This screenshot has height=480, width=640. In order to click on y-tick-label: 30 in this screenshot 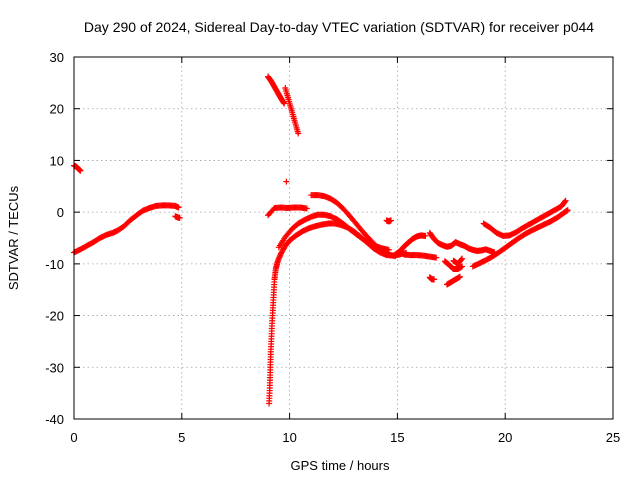, I will do `click(57, 57)`.